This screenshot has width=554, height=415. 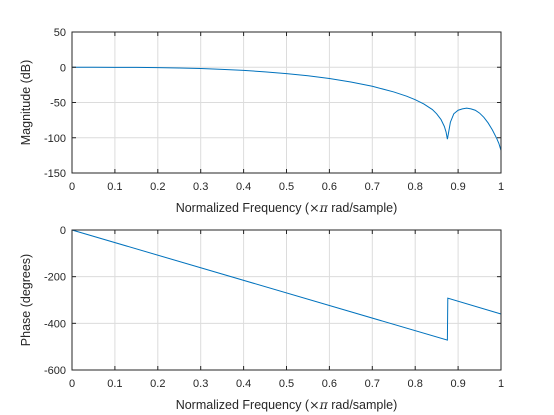 What do you see at coordinates (55, 139) in the screenshot?
I see `y-tick-label: -100` at bounding box center [55, 139].